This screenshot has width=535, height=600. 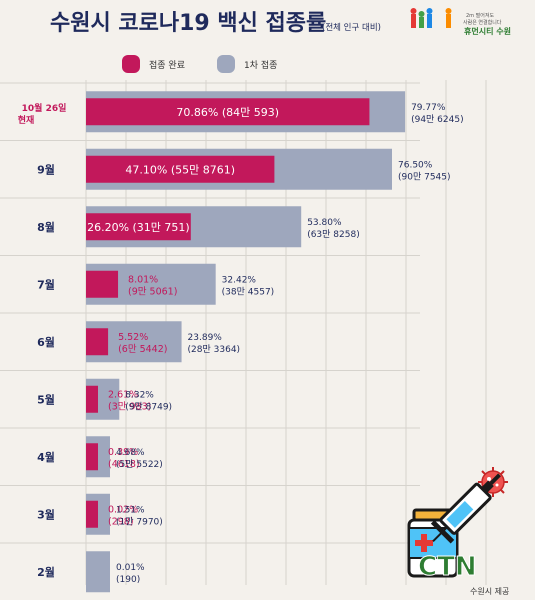 What do you see at coordinates (437, 114) in the screenshot?
I see `bar-first-dose-label: 79.77% (94만 6245)` at bounding box center [437, 114].